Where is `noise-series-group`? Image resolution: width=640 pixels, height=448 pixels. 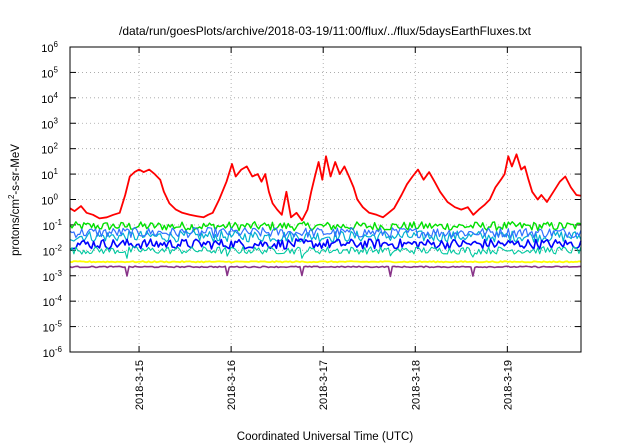
noise-series-group is located at coordinates (325, 249).